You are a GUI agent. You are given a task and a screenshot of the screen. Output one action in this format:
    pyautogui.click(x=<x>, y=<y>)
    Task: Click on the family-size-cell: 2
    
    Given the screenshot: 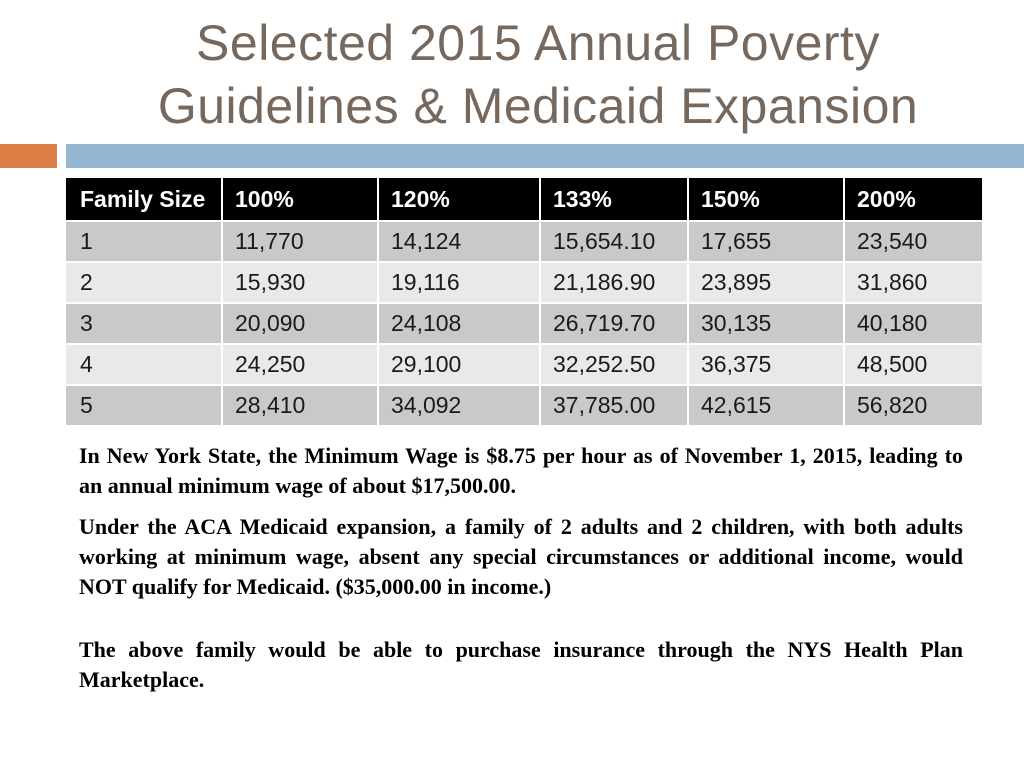 What is the action you would take?
    pyautogui.click(x=144, y=282)
    